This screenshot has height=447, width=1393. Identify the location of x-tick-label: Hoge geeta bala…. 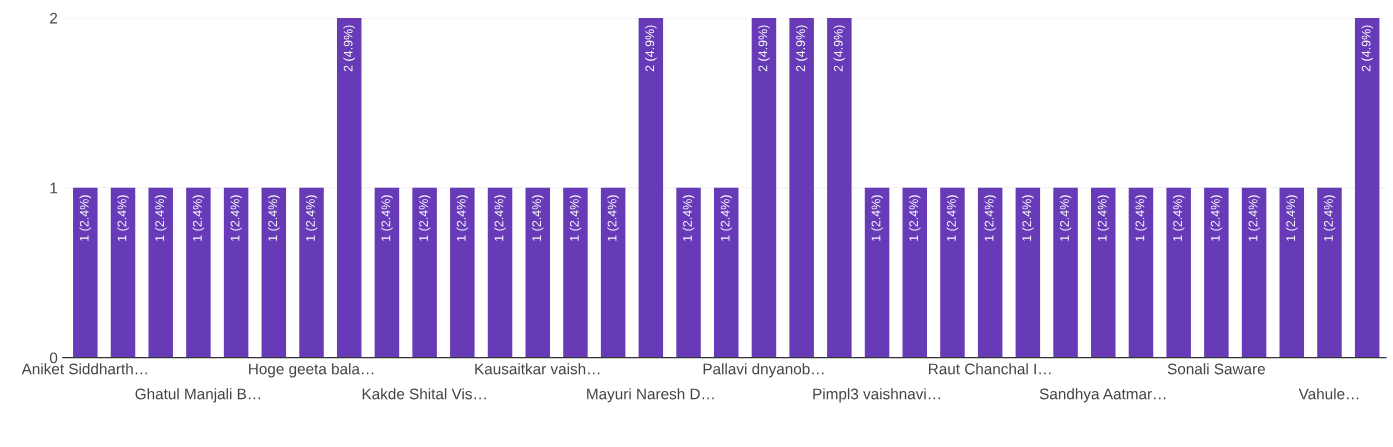
(311, 370).